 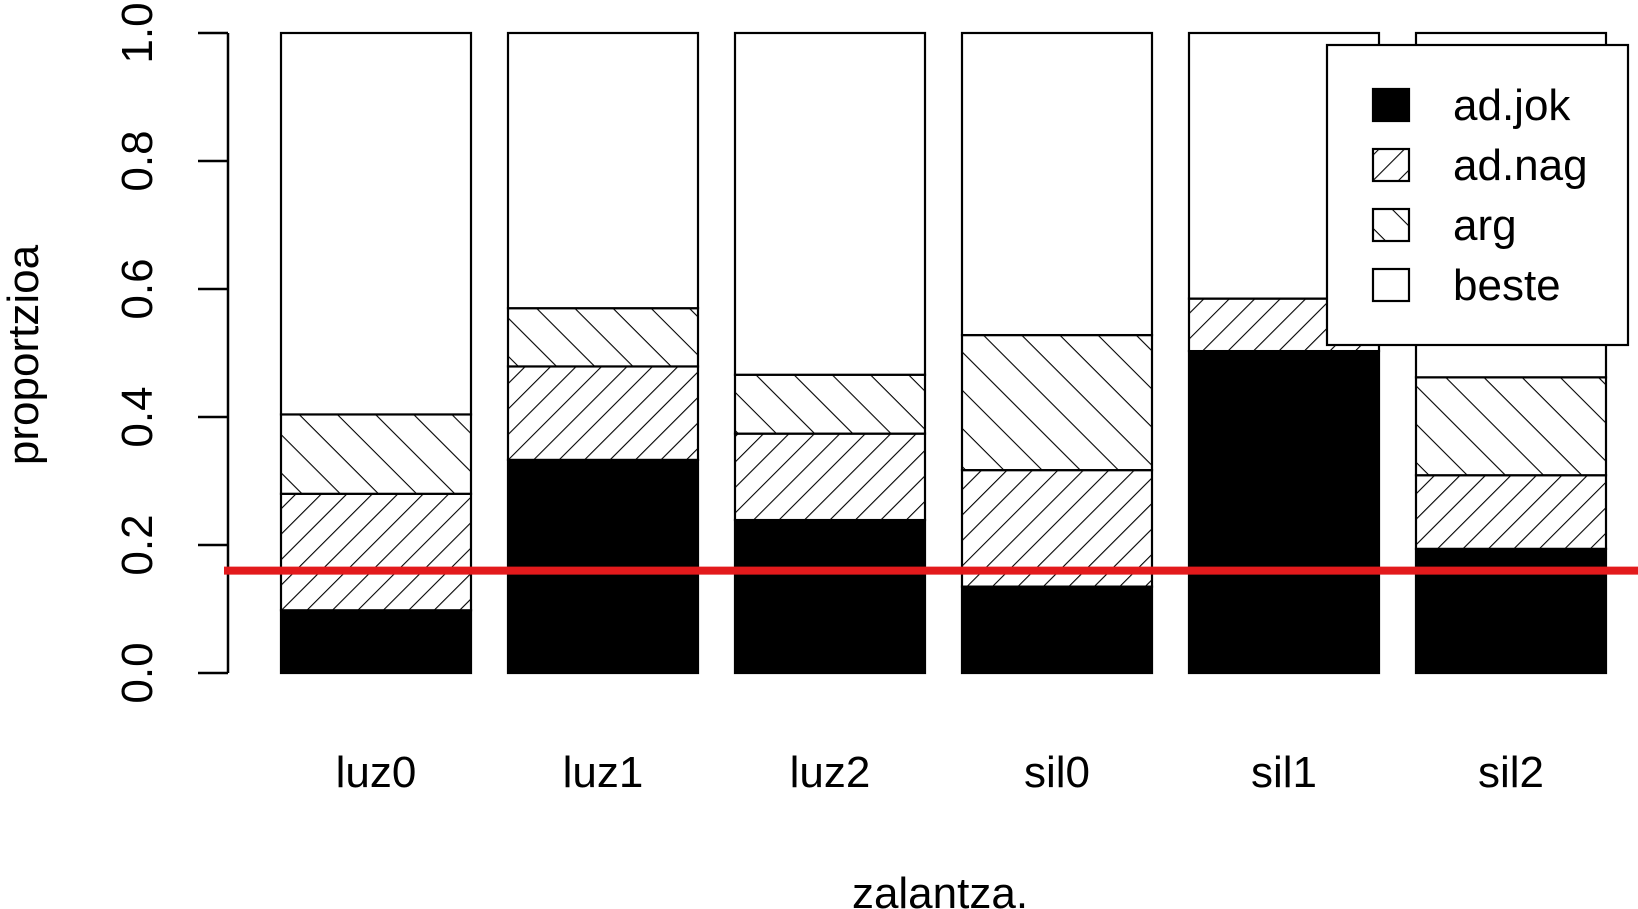 What do you see at coordinates (1391, 225) in the screenshot?
I see `legend-swatch-arg` at bounding box center [1391, 225].